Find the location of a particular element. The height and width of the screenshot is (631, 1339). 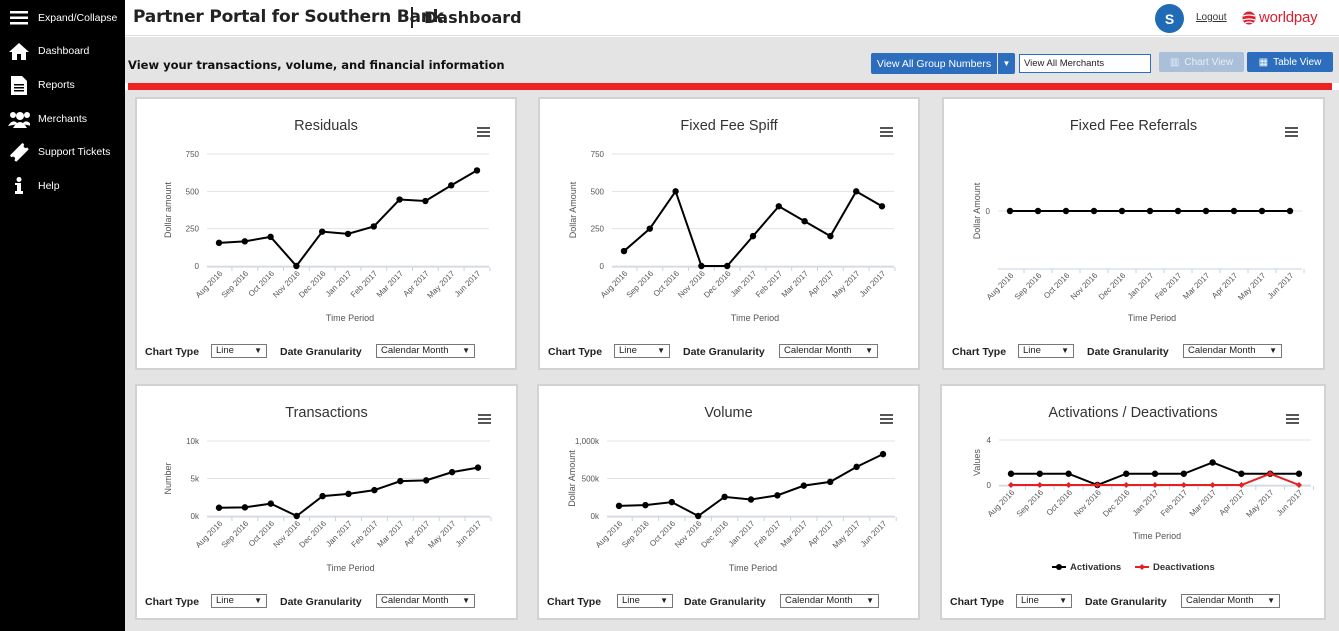

logout-link: Logout is located at coordinates (1211, 17).